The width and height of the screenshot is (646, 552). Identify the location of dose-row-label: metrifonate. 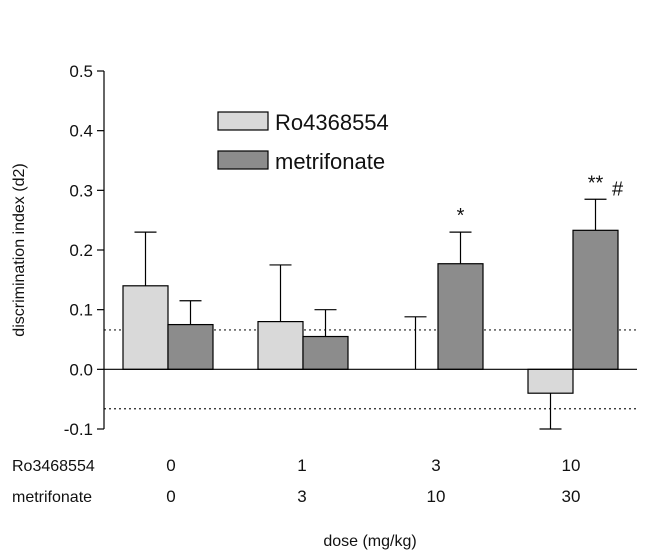
(52, 497).